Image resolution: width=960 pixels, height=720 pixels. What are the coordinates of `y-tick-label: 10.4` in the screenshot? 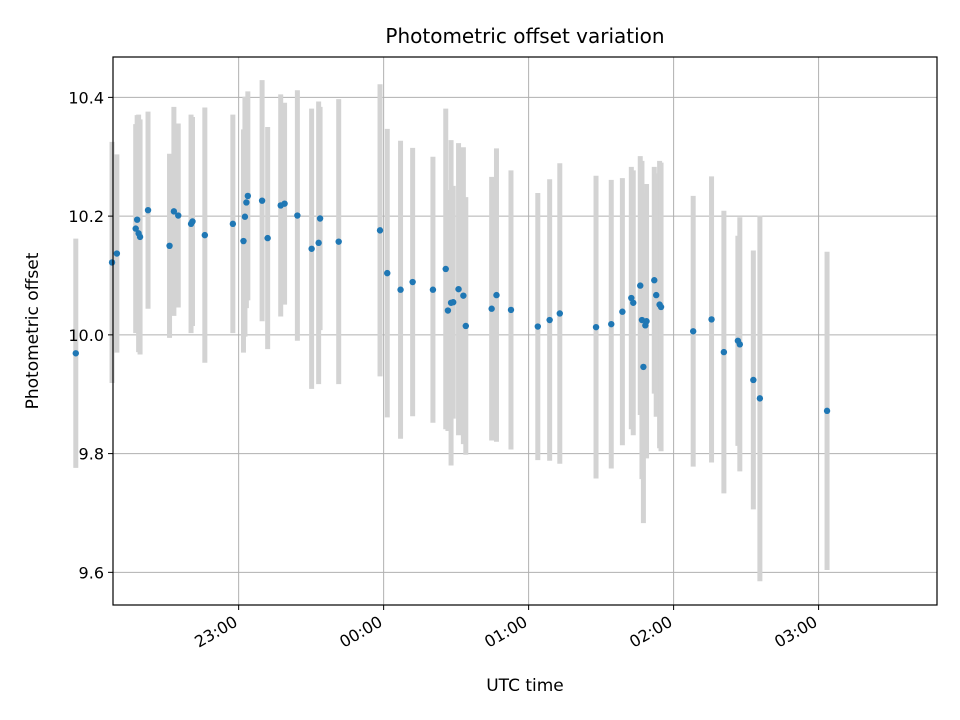 It's located at (86, 97).